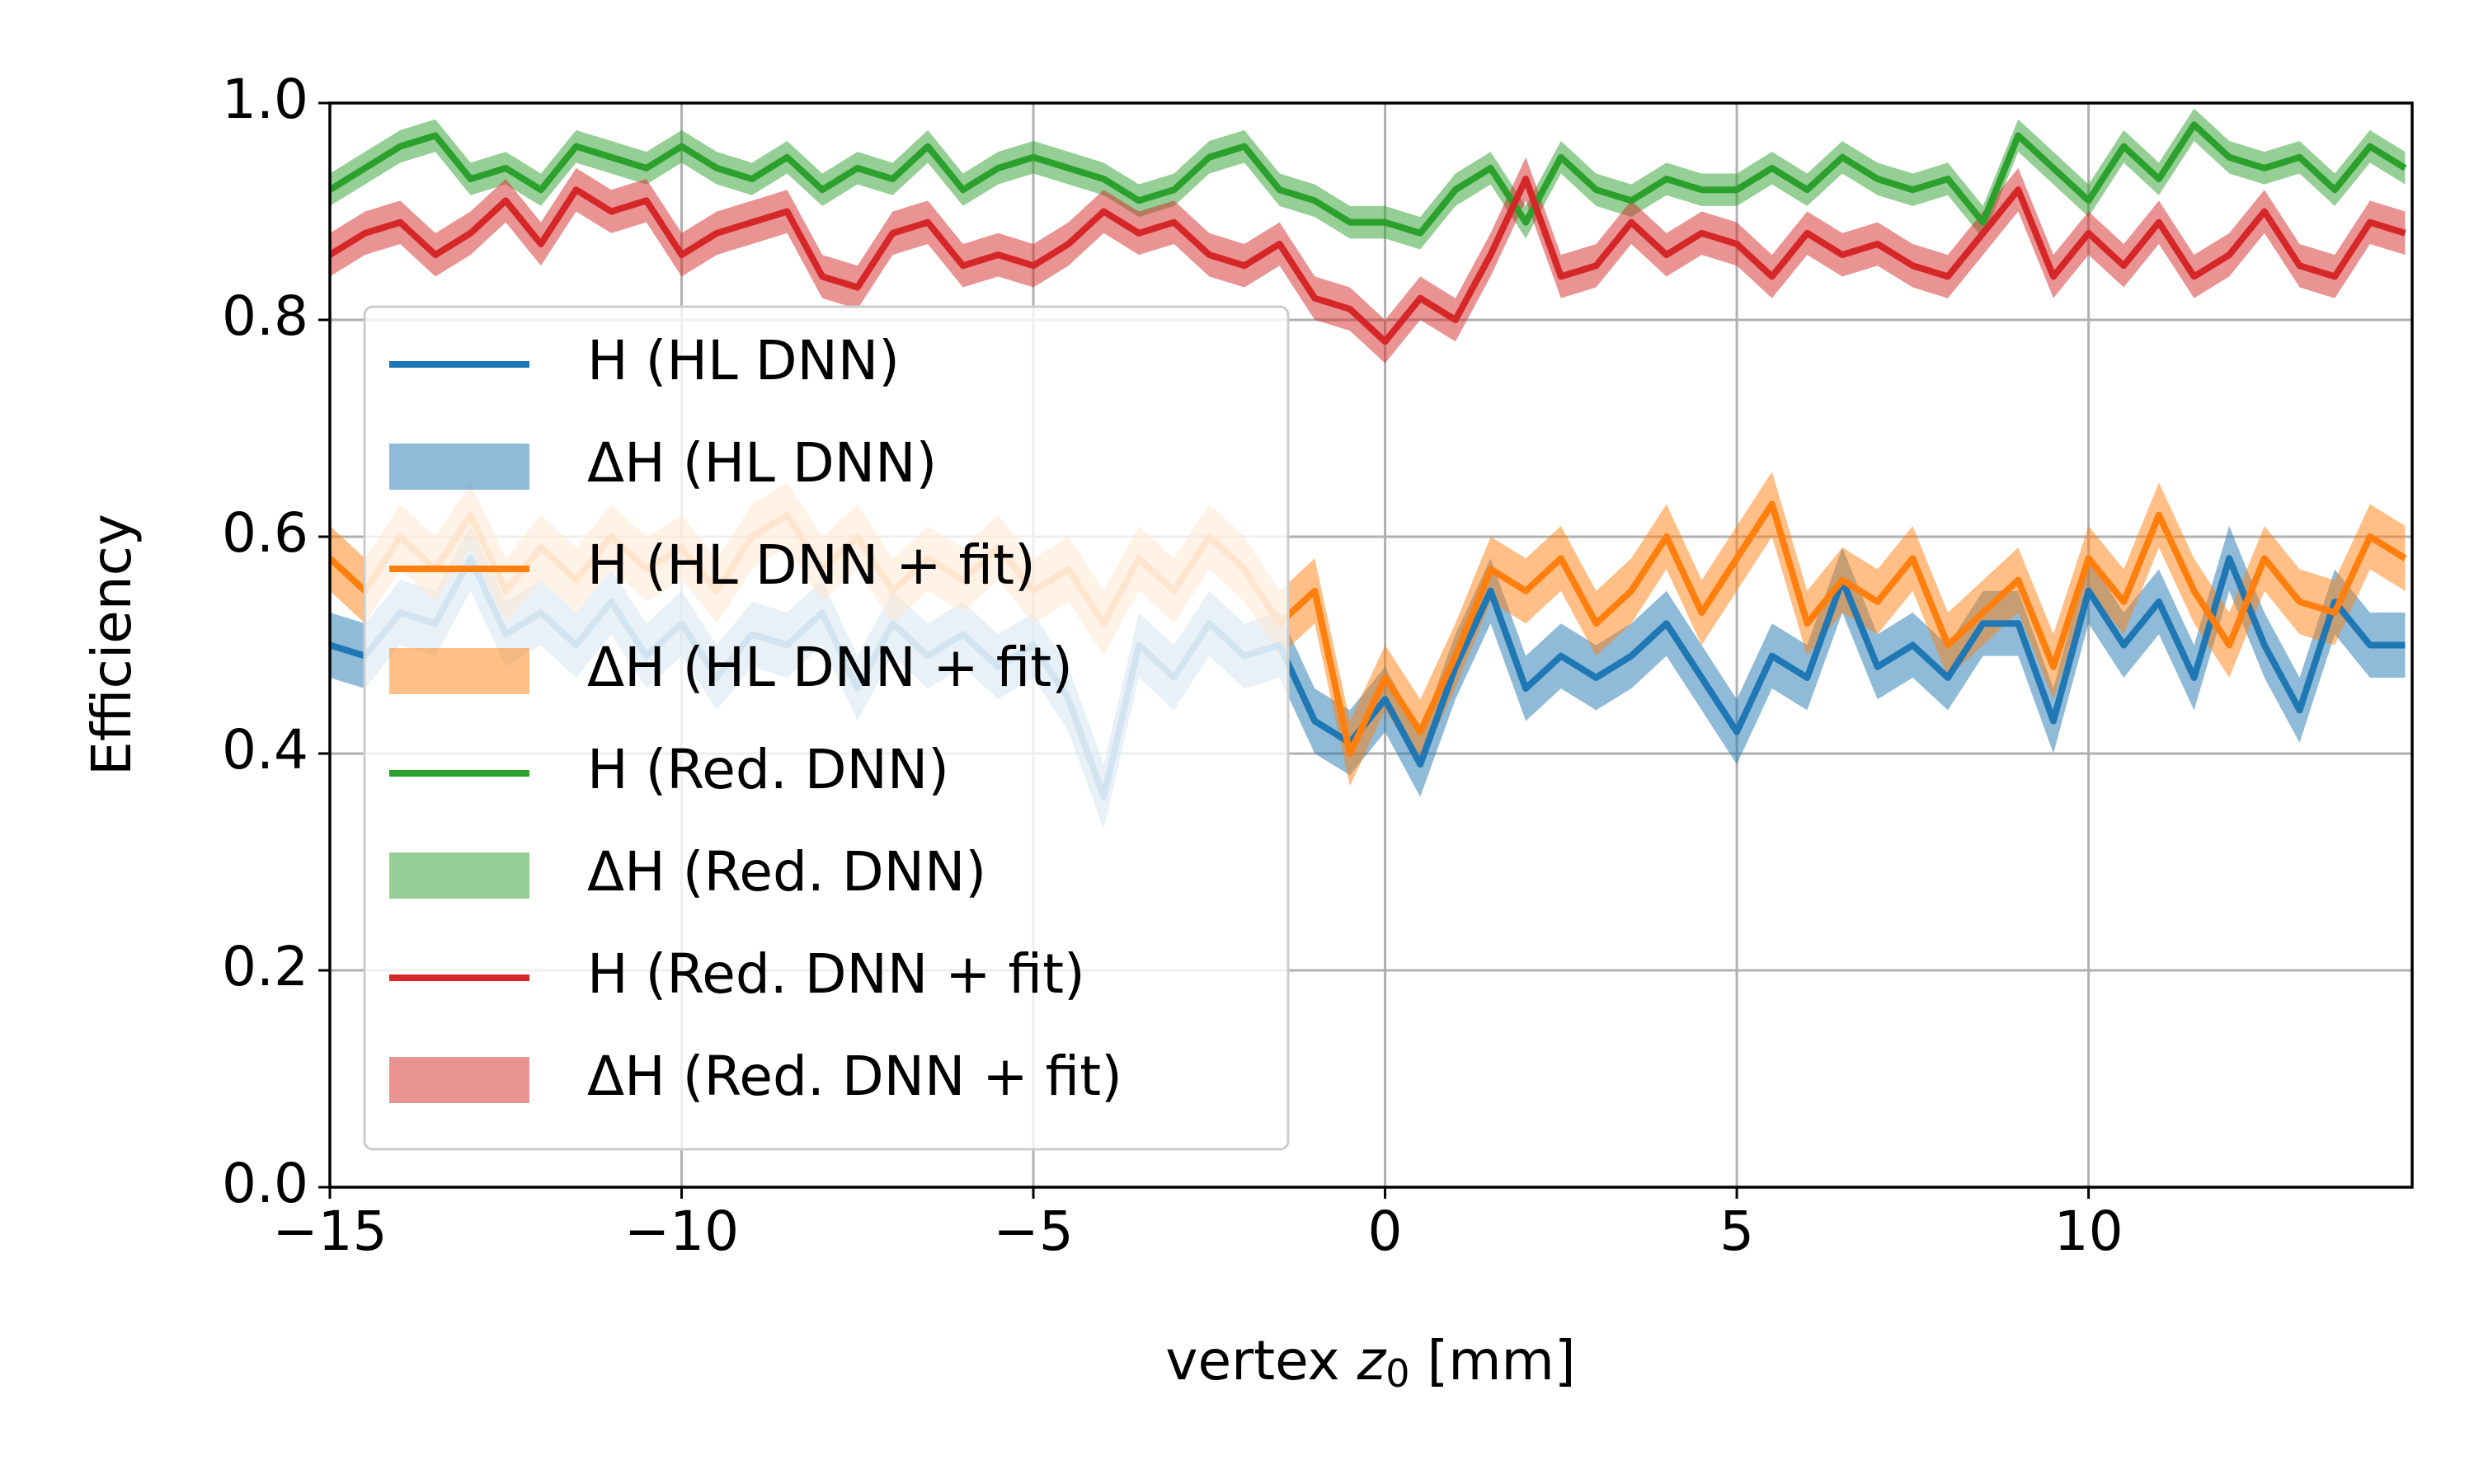 The height and width of the screenshot is (1484, 2474). I want to click on x-label-sub: 0, so click(1397, 1373).